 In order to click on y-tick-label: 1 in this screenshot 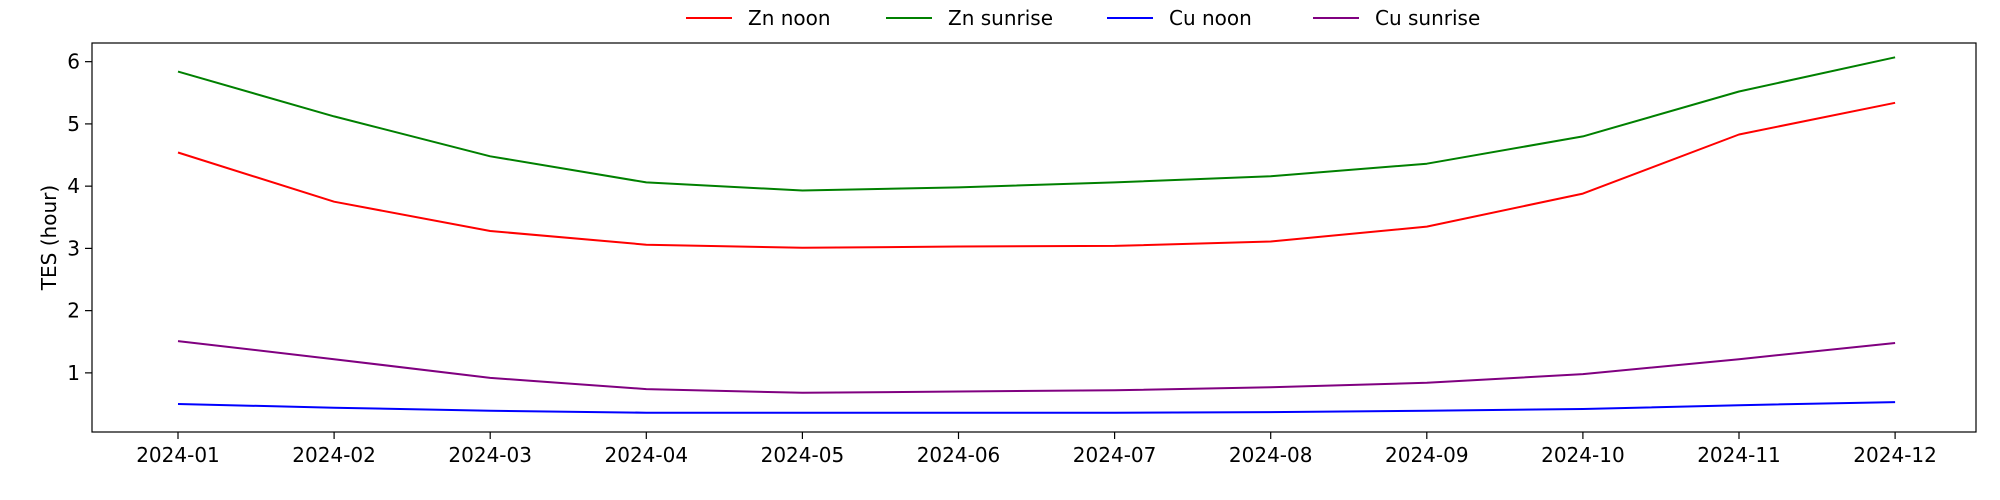, I will do `click(73, 373)`.